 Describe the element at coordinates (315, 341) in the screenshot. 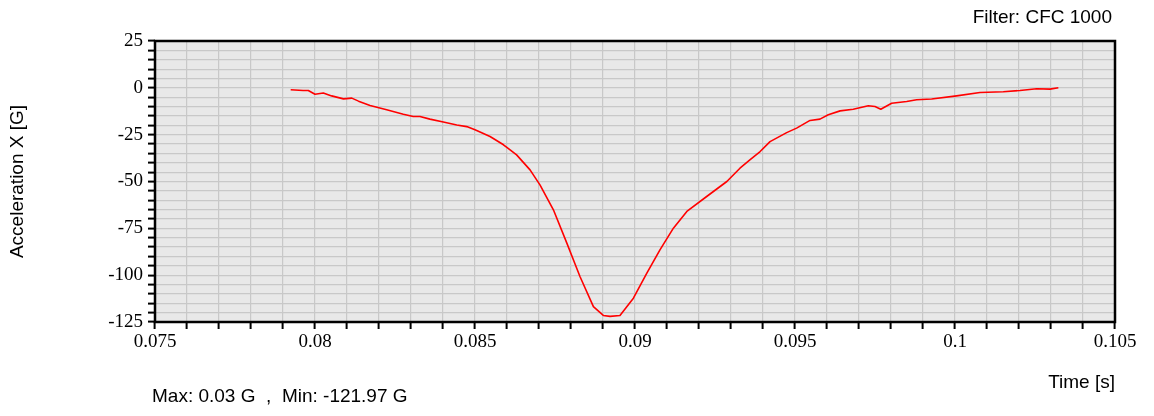

I see `x-tick-label: 0.08` at that location.